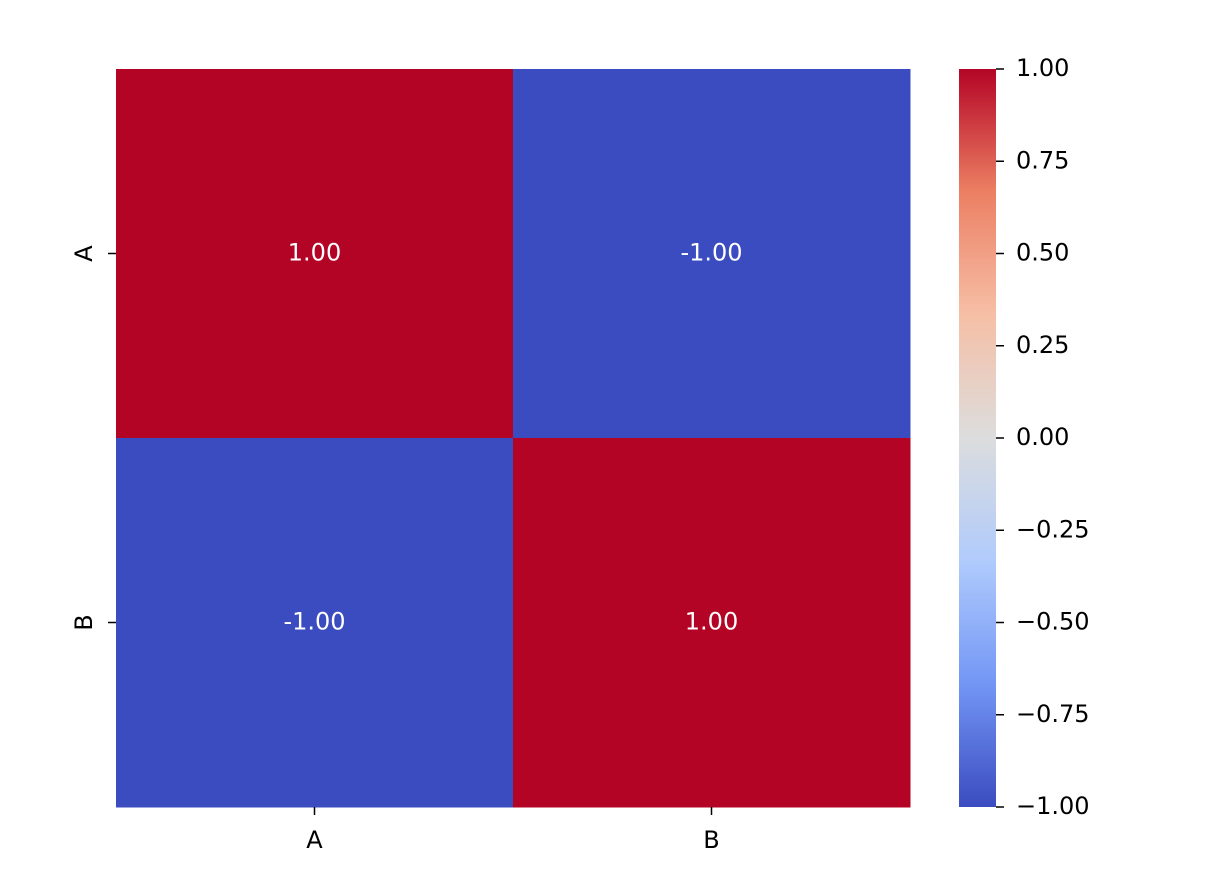 The height and width of the screenshot is (870, 1228). I want to click on colorbar-tick-label: 0.00, so click(1042, 437).